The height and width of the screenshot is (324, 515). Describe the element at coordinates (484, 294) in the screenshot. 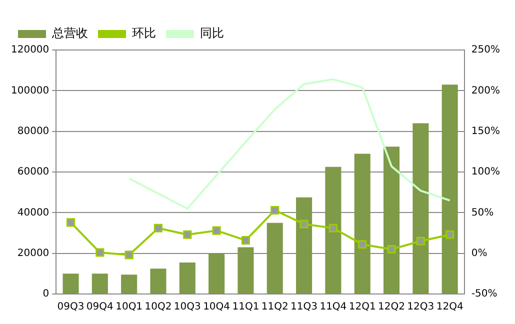

I see `y2-tick-label: -50%` at that location.